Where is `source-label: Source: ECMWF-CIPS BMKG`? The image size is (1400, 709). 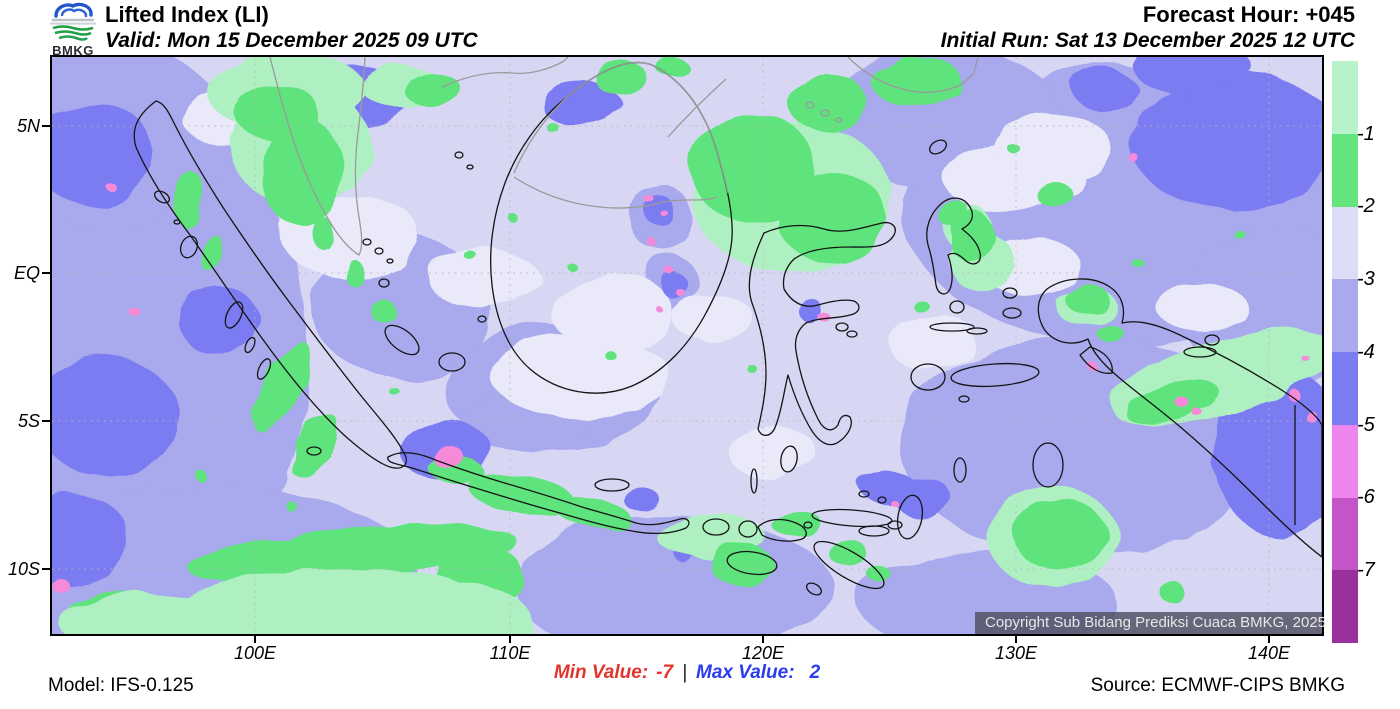
source-label: Source: ECMWF-CIPS BMKG is located at coordinates (1217, 685).